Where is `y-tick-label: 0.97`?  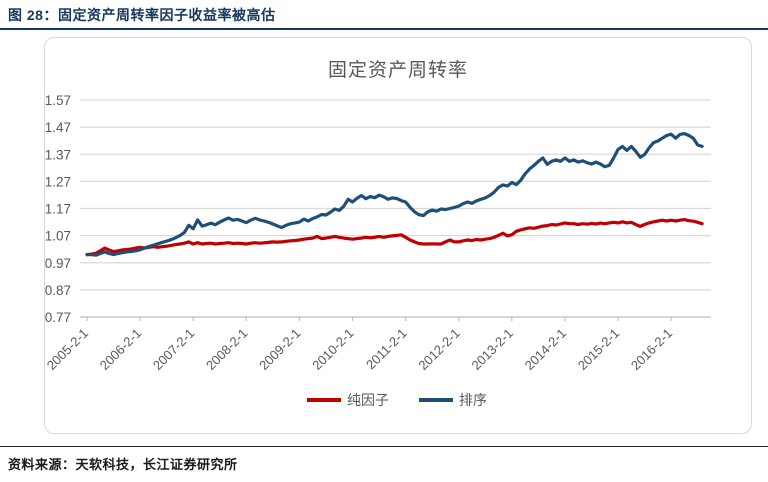
y-tick-label: 0.97 is located at coordinates (58, 263).